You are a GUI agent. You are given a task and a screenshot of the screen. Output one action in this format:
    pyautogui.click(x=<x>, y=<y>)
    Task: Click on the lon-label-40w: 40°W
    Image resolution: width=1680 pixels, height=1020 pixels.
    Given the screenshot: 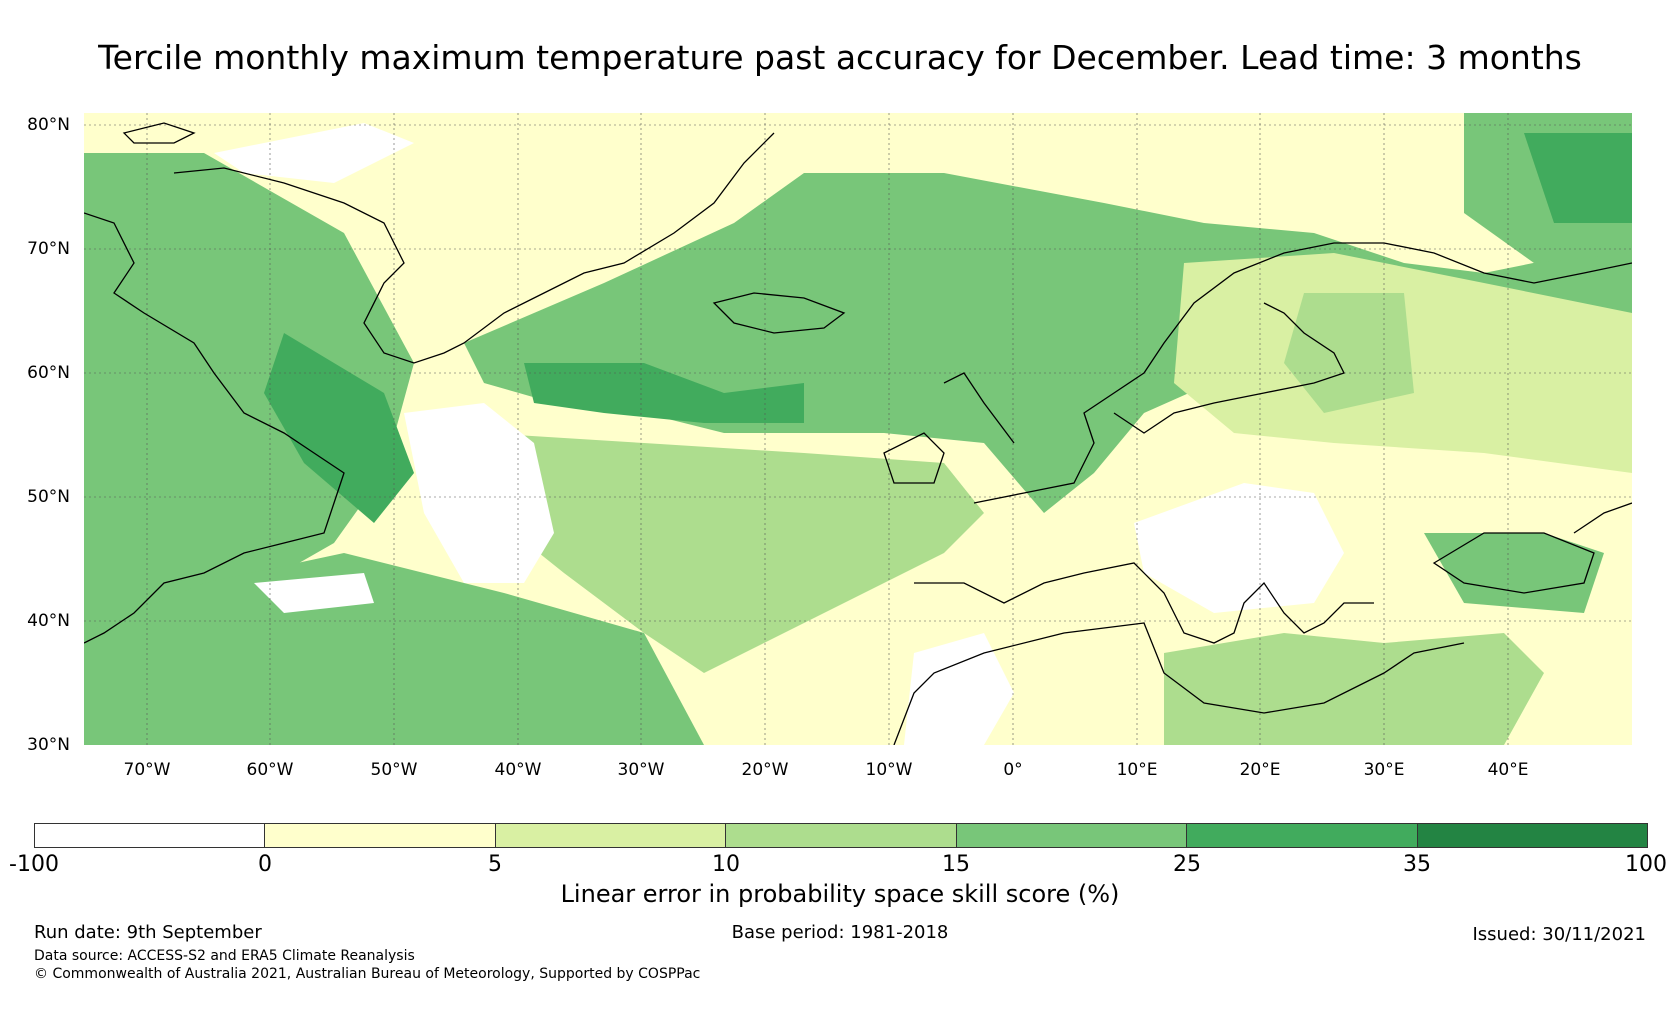 What is the action you would take?
    pyautogui.click(x=518, y=770)
    